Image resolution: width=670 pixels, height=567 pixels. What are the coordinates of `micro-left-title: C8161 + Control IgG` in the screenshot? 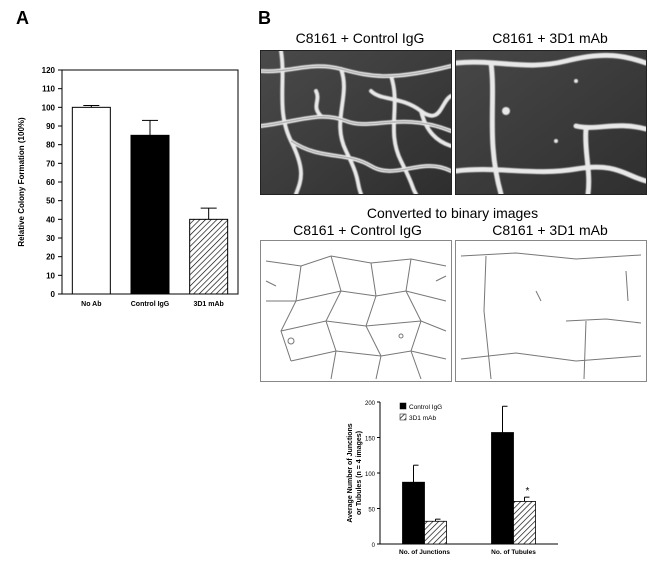 It's located at (360, 38).